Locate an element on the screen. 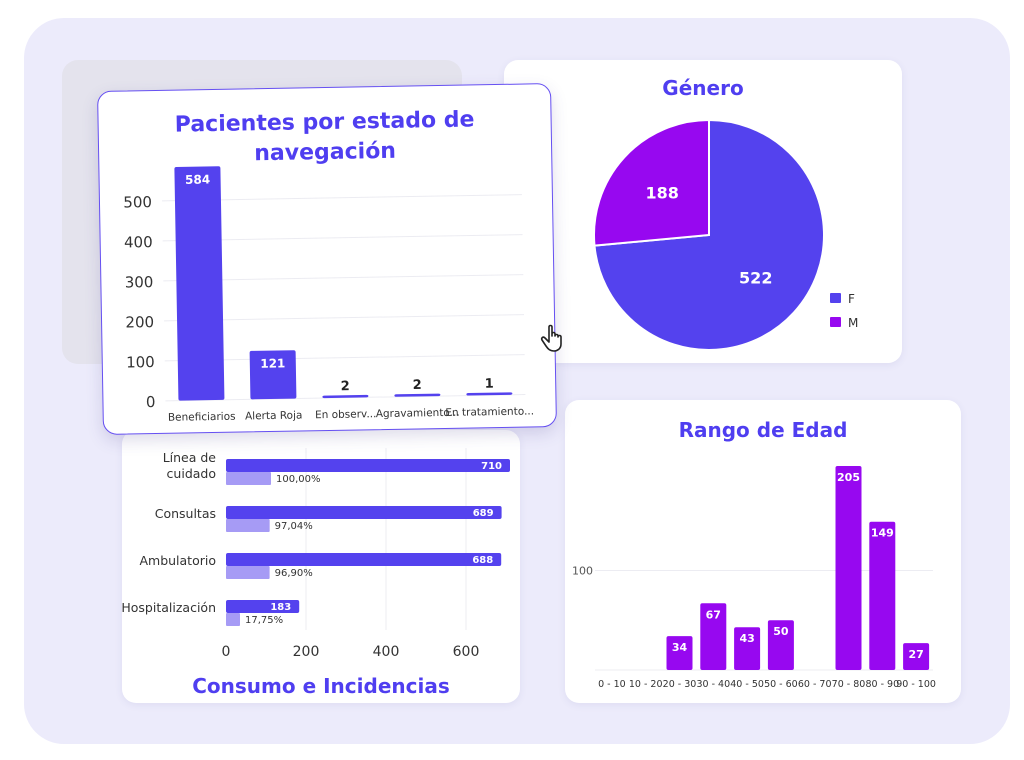 The height and width of the screenshot is (760, 1024). category-label: Hospitalización is located at coordinates (169, 607).